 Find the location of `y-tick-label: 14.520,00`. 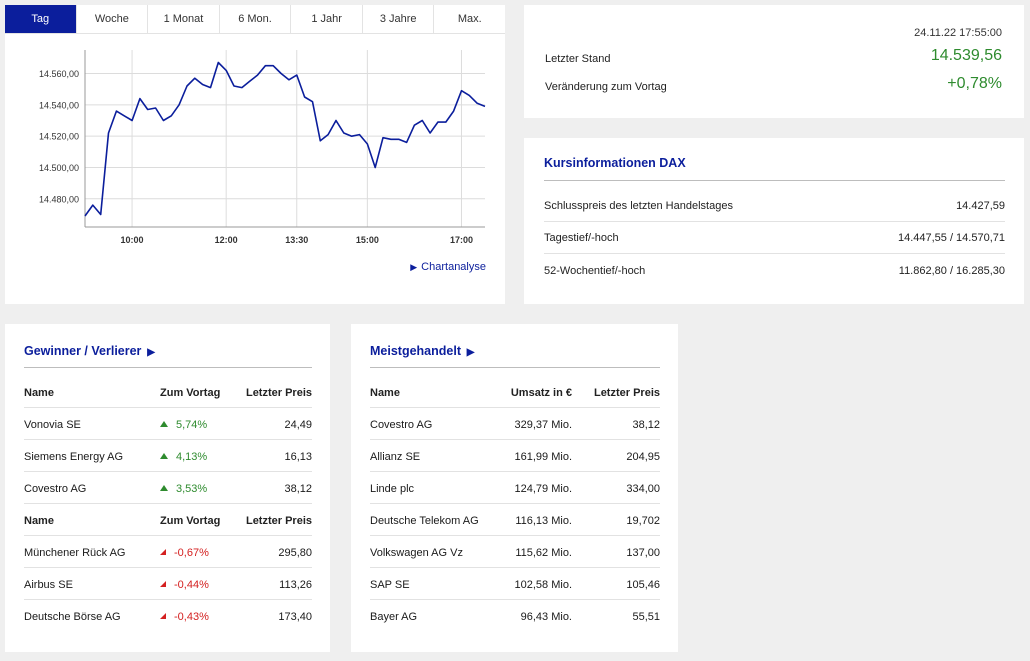

y-tick-label: 14.520,00 is located at coordinates (59, 137).